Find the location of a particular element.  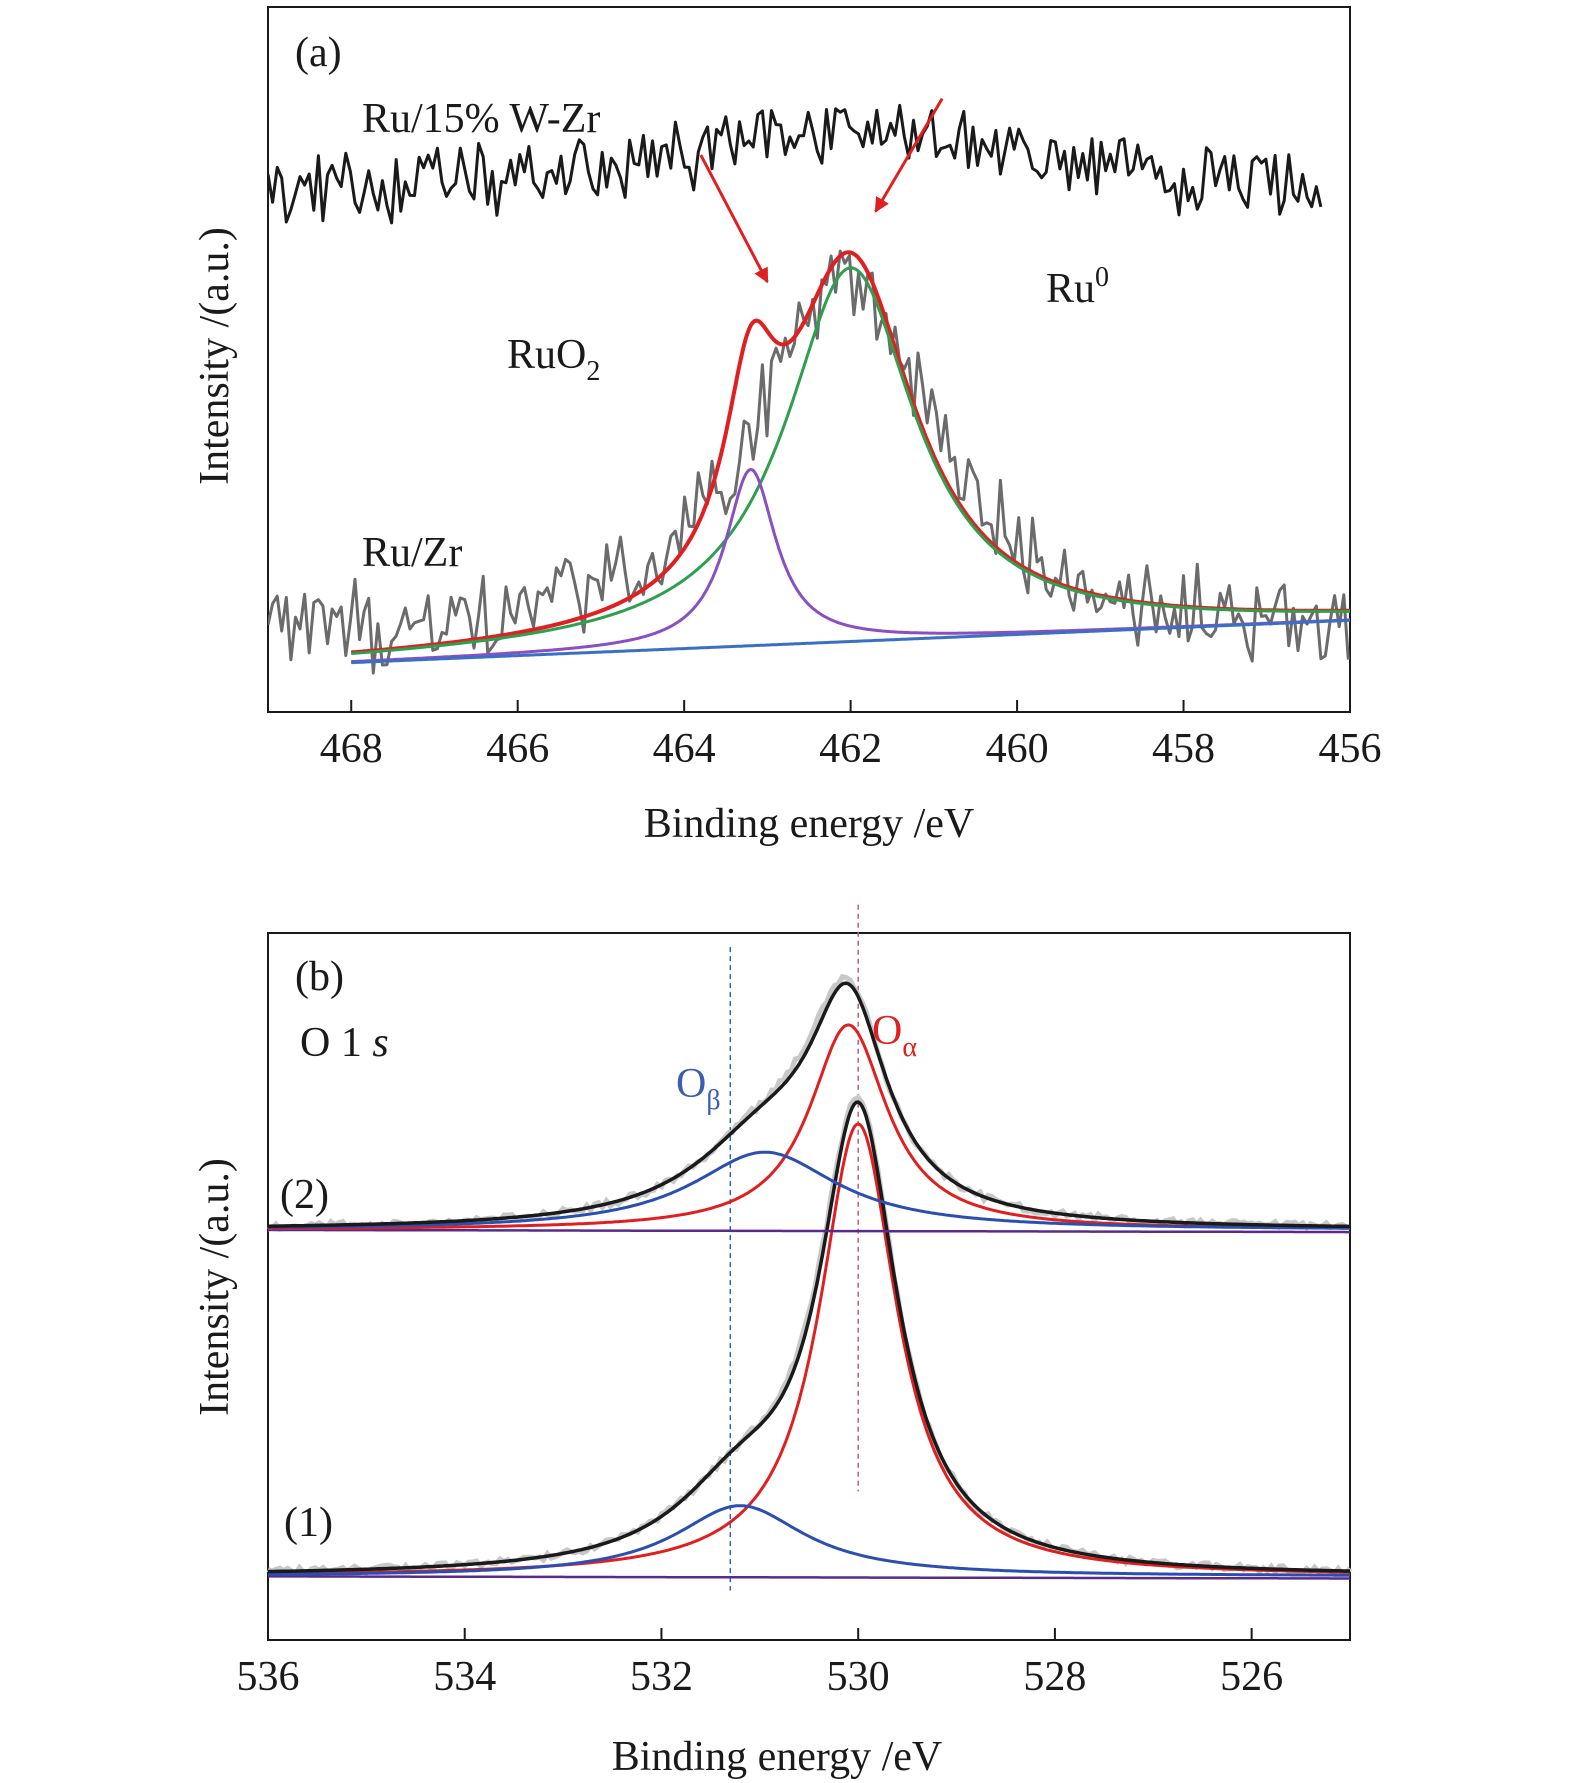

panel-a-tick-label-464: 464 is located at coordinates (684, 749).